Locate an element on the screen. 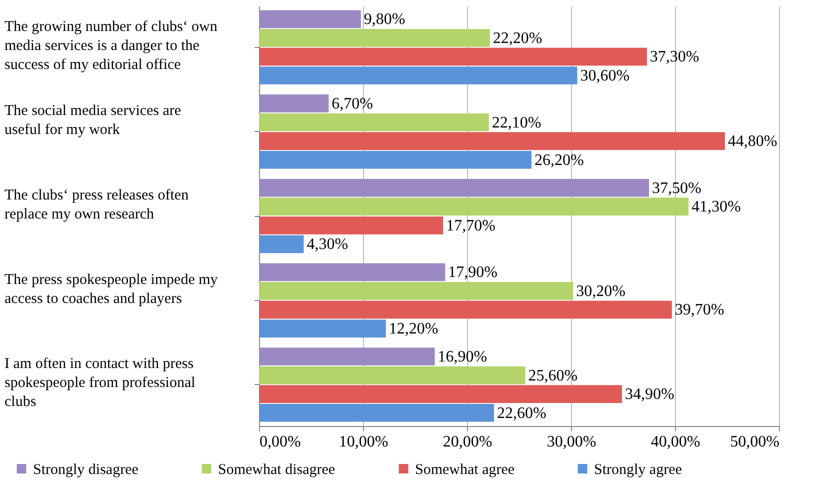 The width and height of the screenshot is (814, 490). data-label: 25,60% is located at coordinates (553, 375).